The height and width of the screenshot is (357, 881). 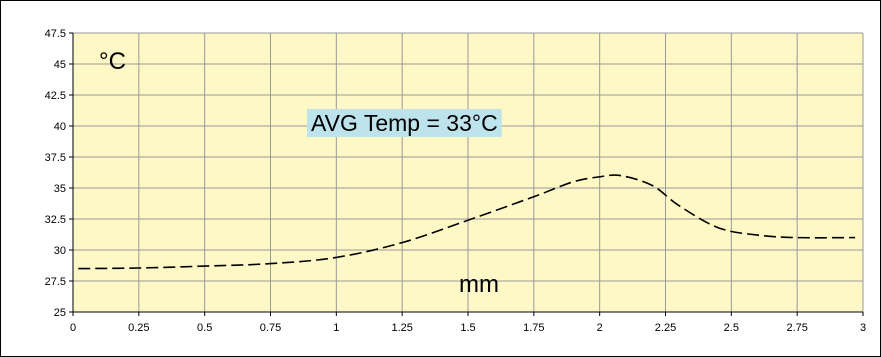 What do you see at coordinates (204, 328) in the screenshot?
I see `x-tick-label: 0.5` at bounding box center [204, 328].